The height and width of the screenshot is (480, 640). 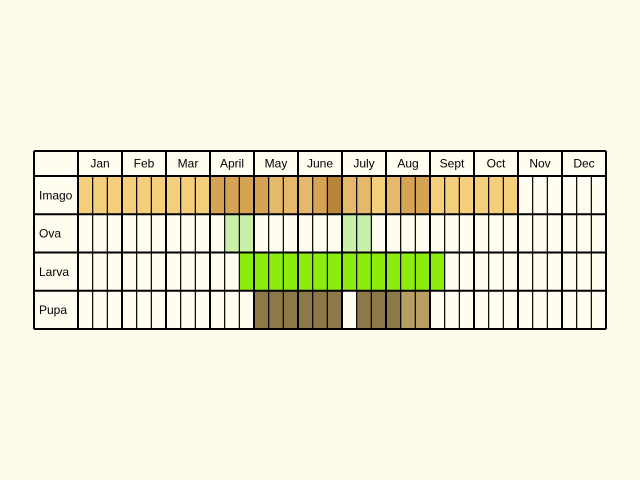 What do you see at coordinates (232, 164) in the screenshot?
I see `month-label-april: April` at bounding box center [232, 164].